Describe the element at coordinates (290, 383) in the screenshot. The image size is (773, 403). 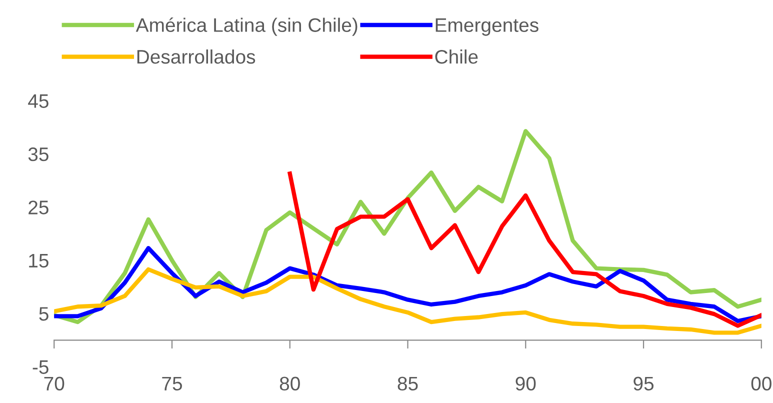
I see `x-tick-label: 80` at that location.